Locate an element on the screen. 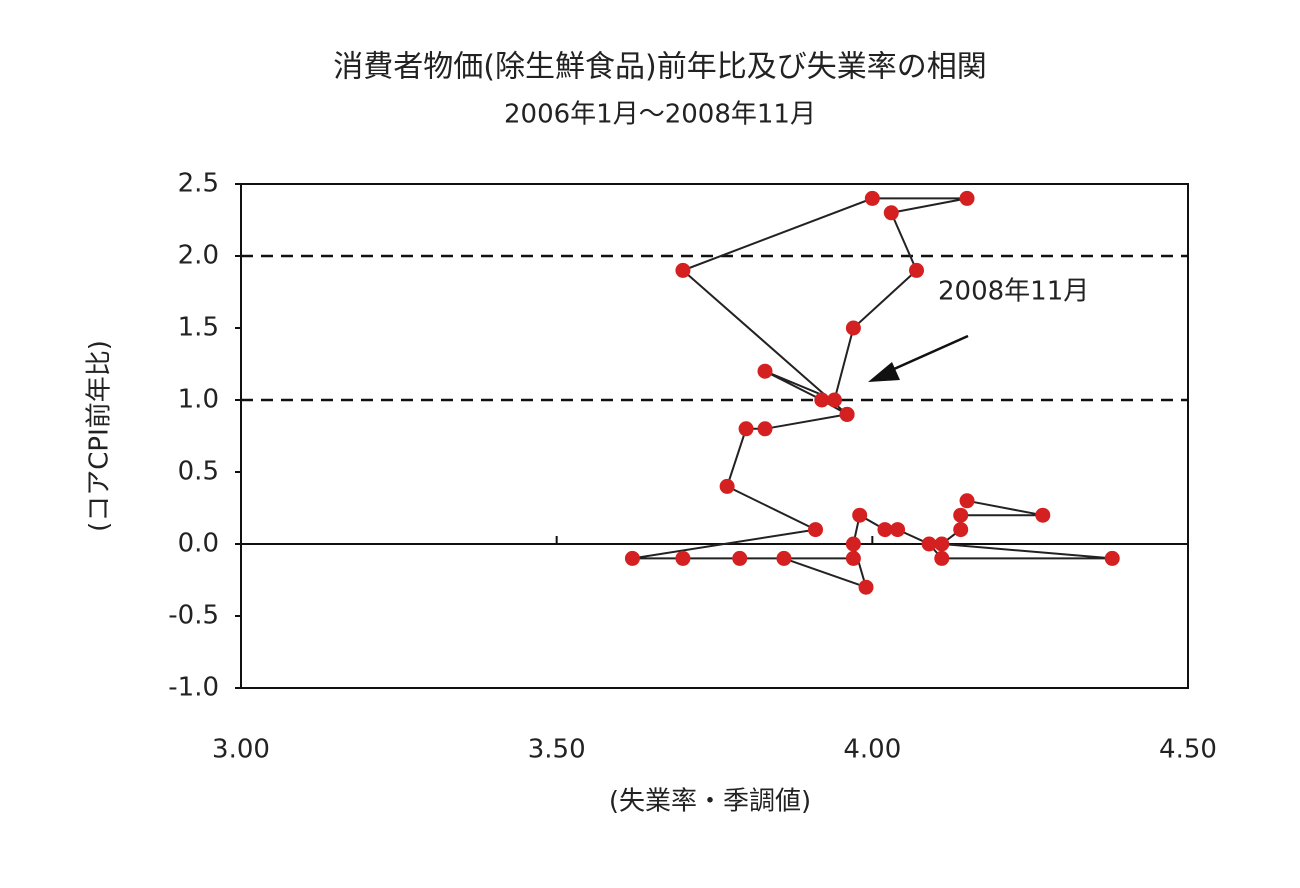 The image size is (1300, 888). y-tick-label: 1.0 is located at coordinates (198, 400).